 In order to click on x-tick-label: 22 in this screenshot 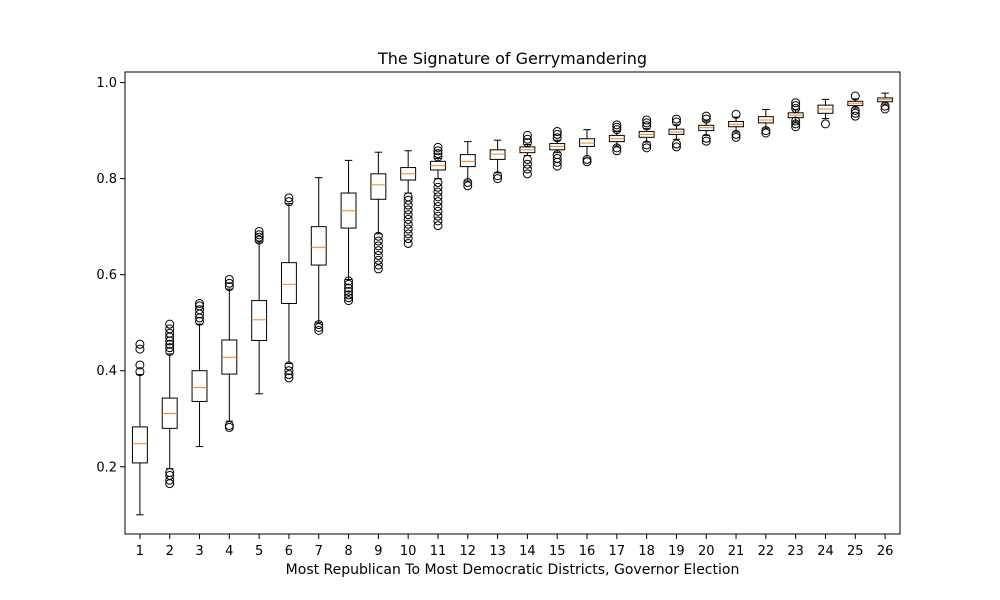, I will do `click(766, 551)`.